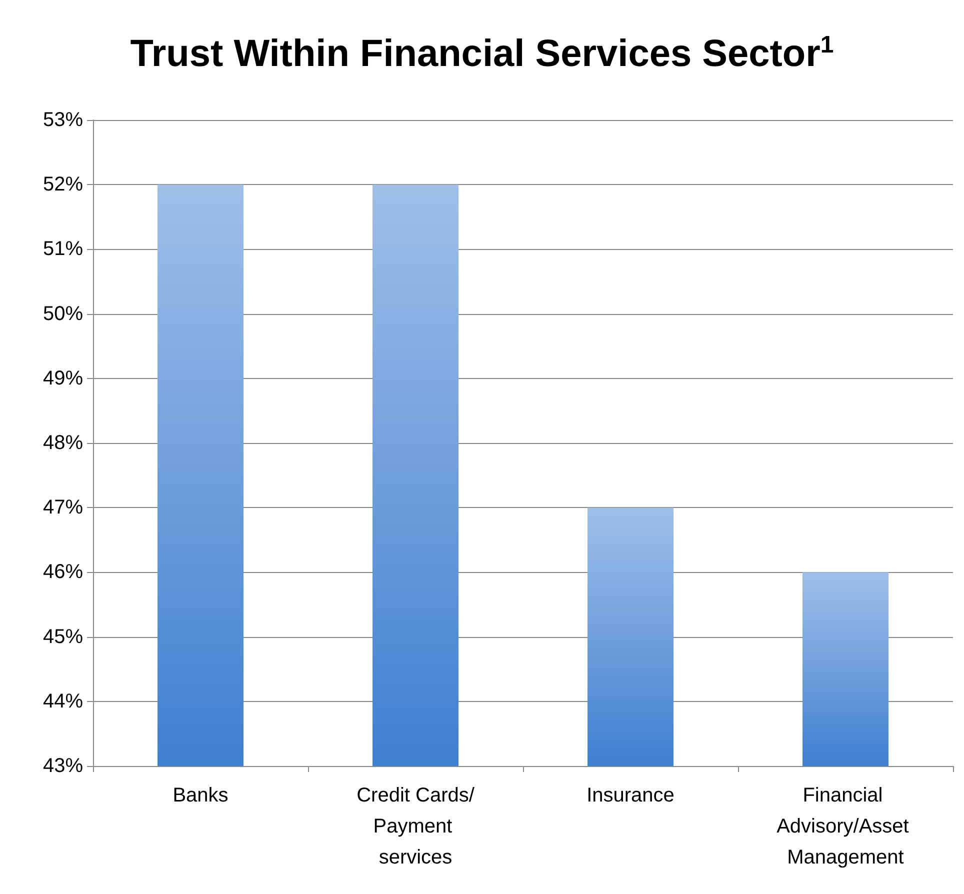 This screenshot has width=964, height=894. Describe the element at coordinates (63, 249) in the screenshot. I see `y-tick-label: 51%` at that location.